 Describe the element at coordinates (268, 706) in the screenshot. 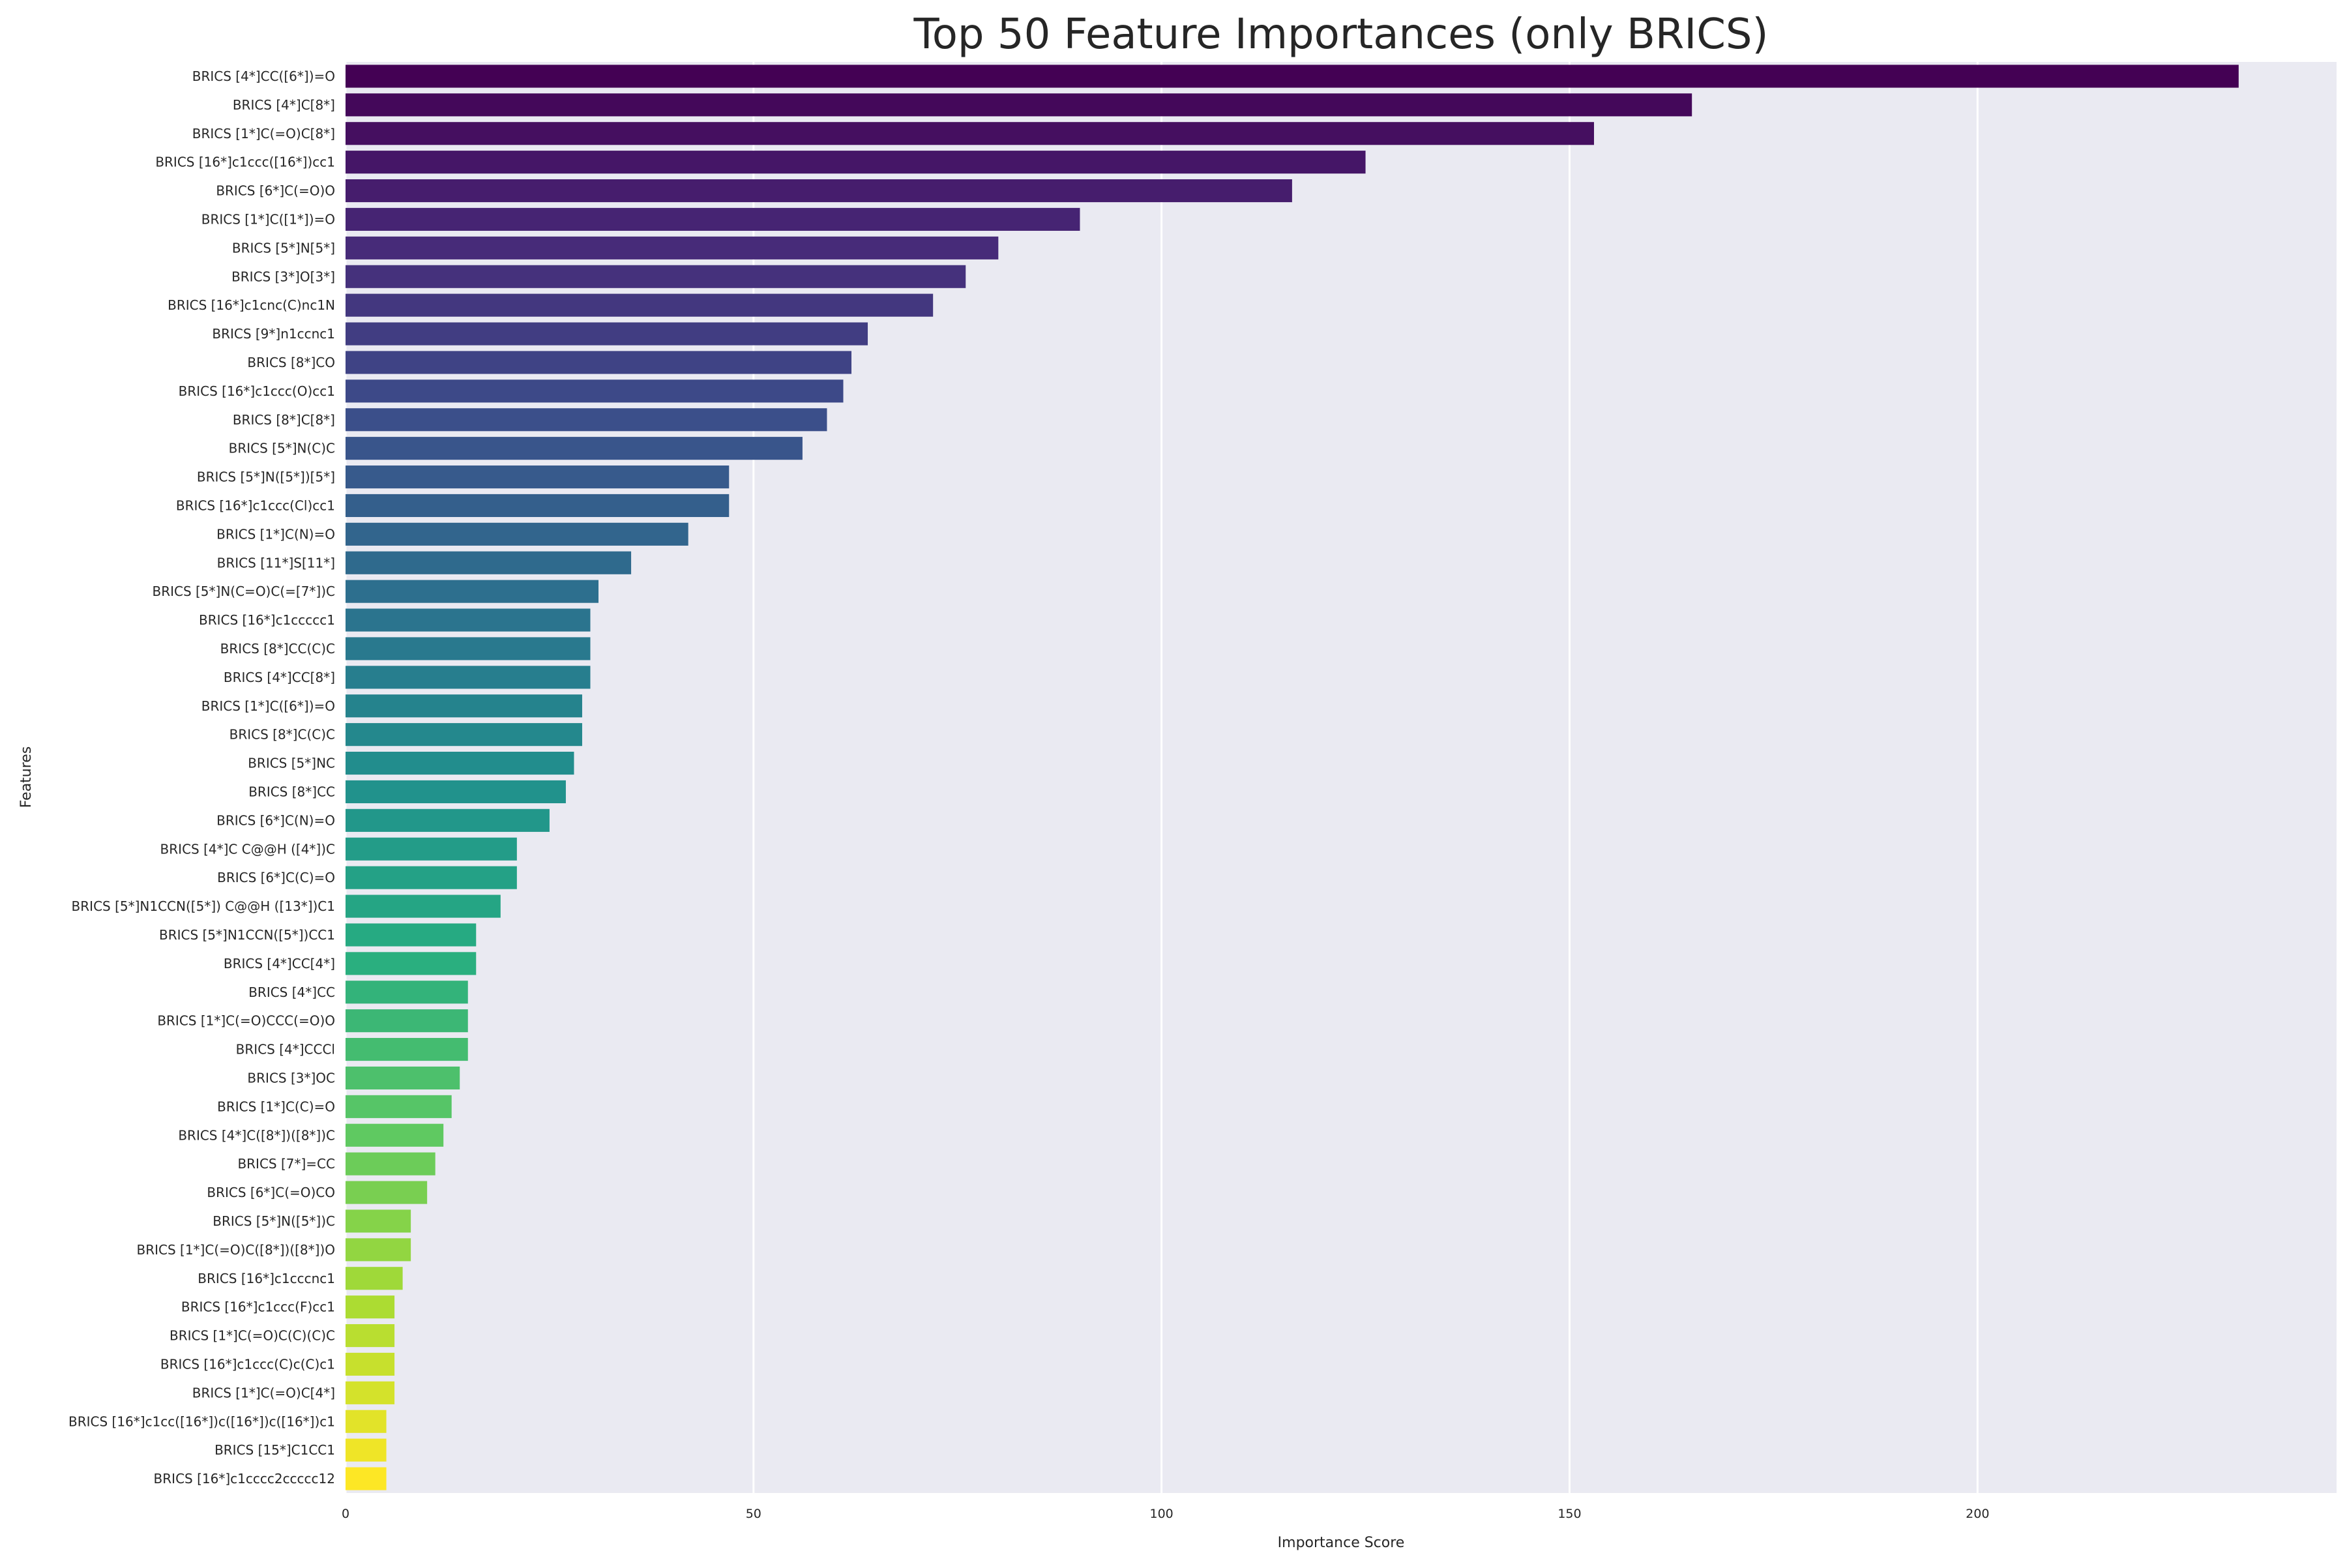

I see `category-label: BRICS [1*]C([6*])=O` at that location.